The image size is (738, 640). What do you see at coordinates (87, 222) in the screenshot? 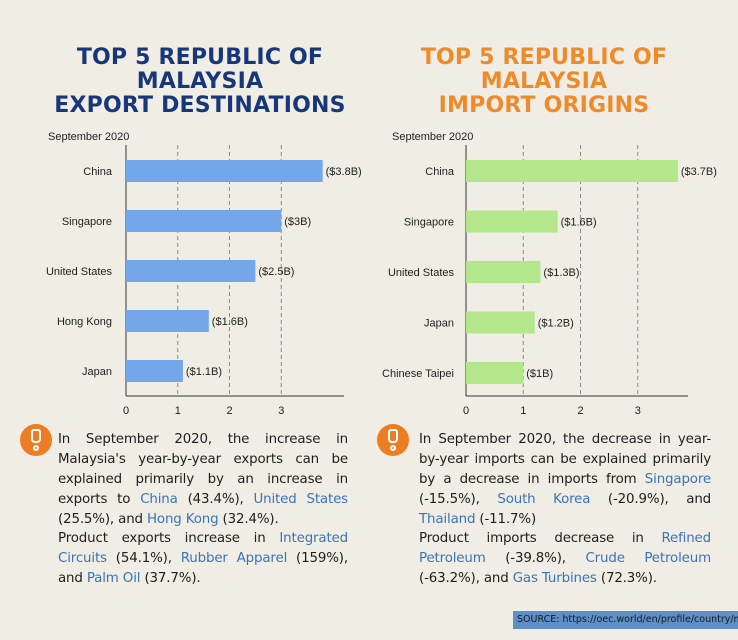
I see `export-category-label: Singapore` at bounding box center [87, 222].